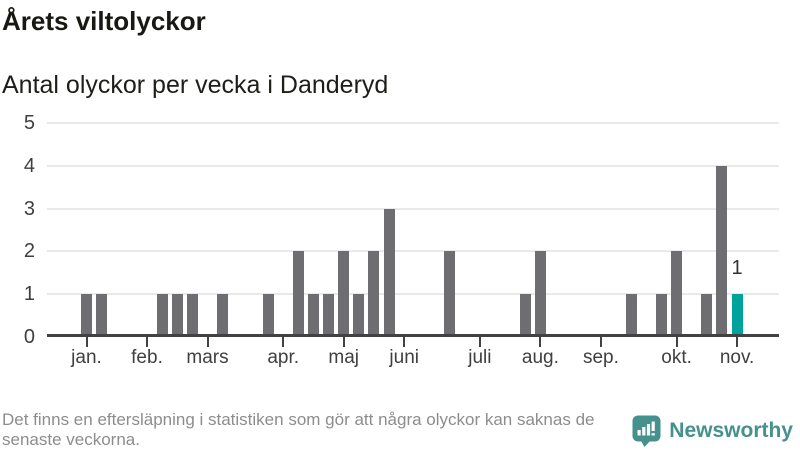 The height and width of the screenshot is (450, 800). What do you see at coordinates (29, 123) in the screenshot?
I see `y-axis-tick-label: 5` at bounding box center [29, 123].